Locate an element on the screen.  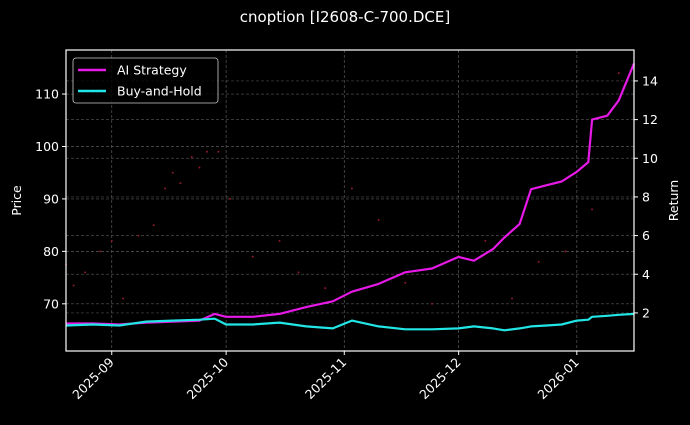
y2-tick-label: 6 is located at coordinates (646, 235).